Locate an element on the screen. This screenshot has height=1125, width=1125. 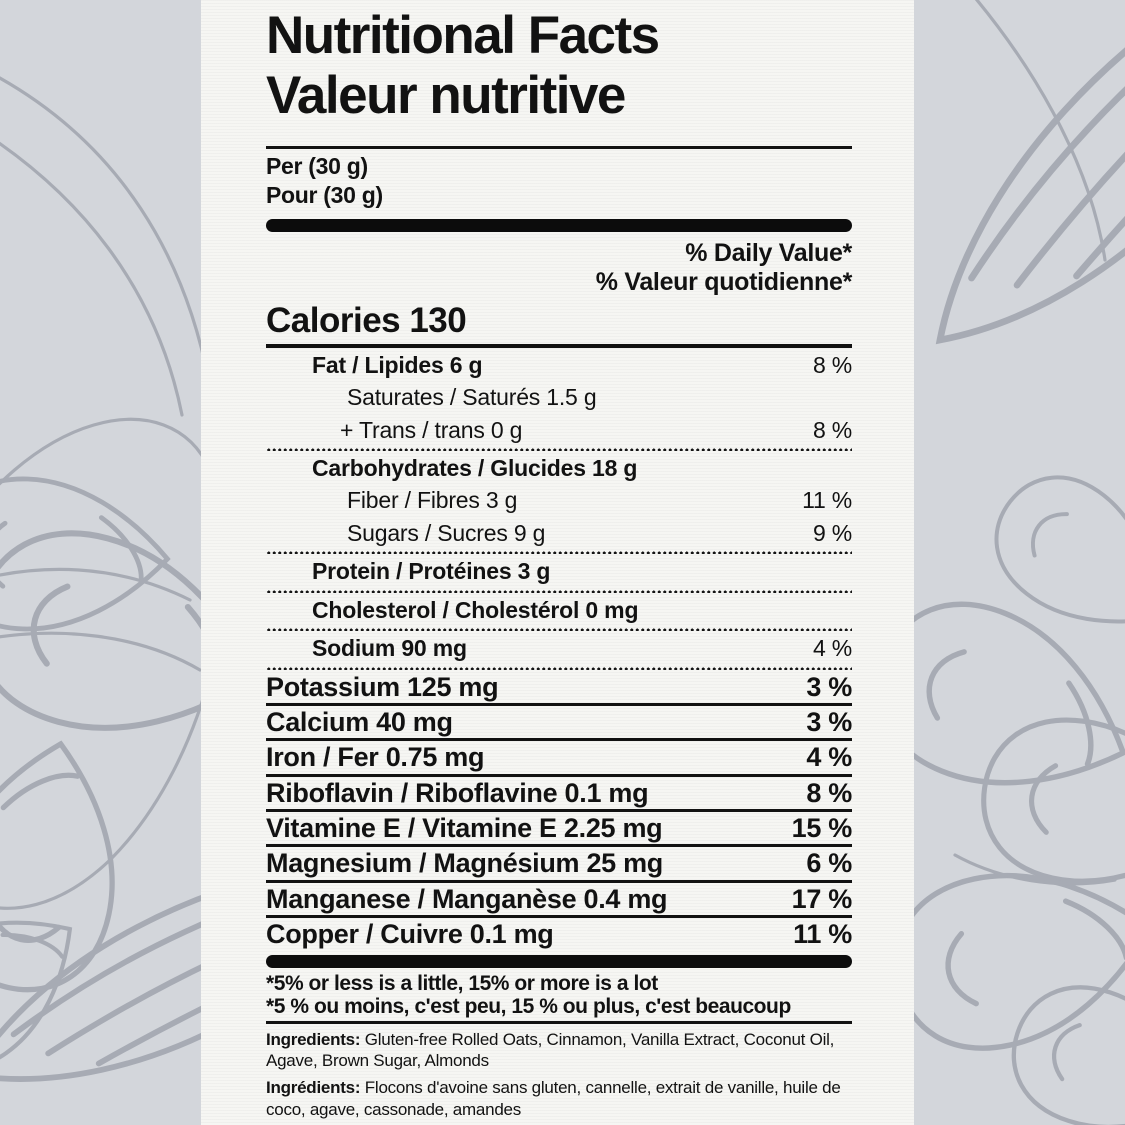
nutrient-row-saturates: Saturates / Saturés 1.5 g is located at coordinates (559, 397).